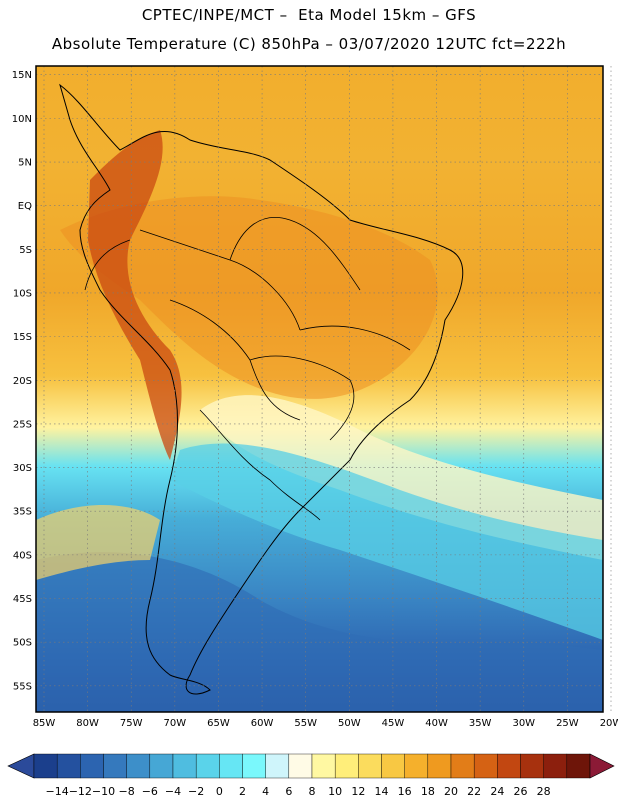 This screenshot has width=618, height=800. Describe the element at coordinates (609, 723) in the screenshot. I see `lon-label: 20W` at that location.